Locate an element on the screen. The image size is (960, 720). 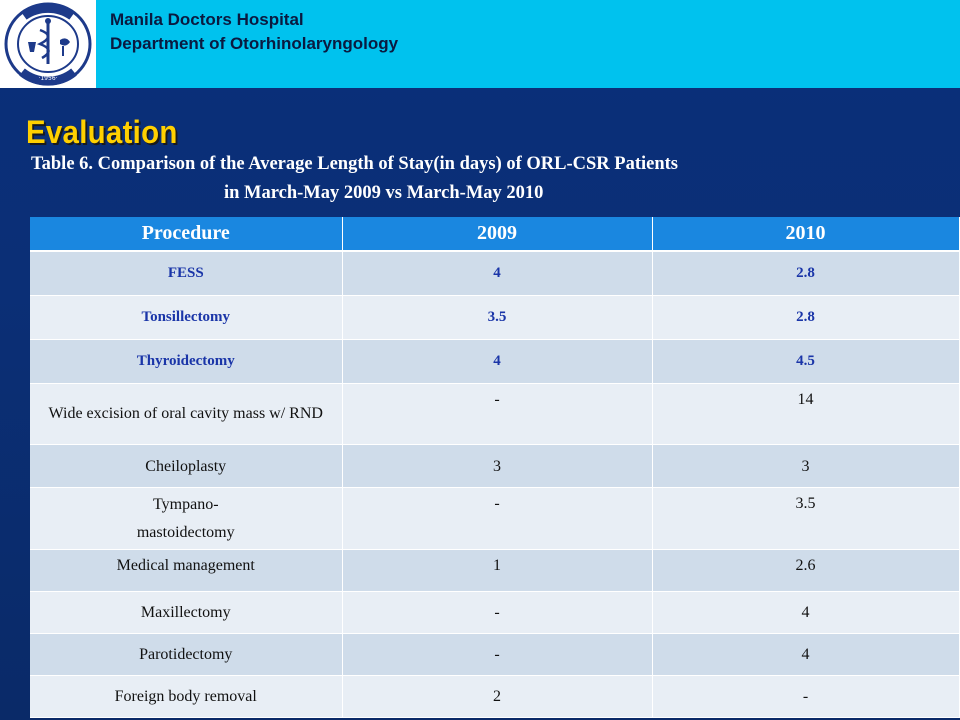
table-row: Foreign body removal 2 - is located at coordinates (495, 696).